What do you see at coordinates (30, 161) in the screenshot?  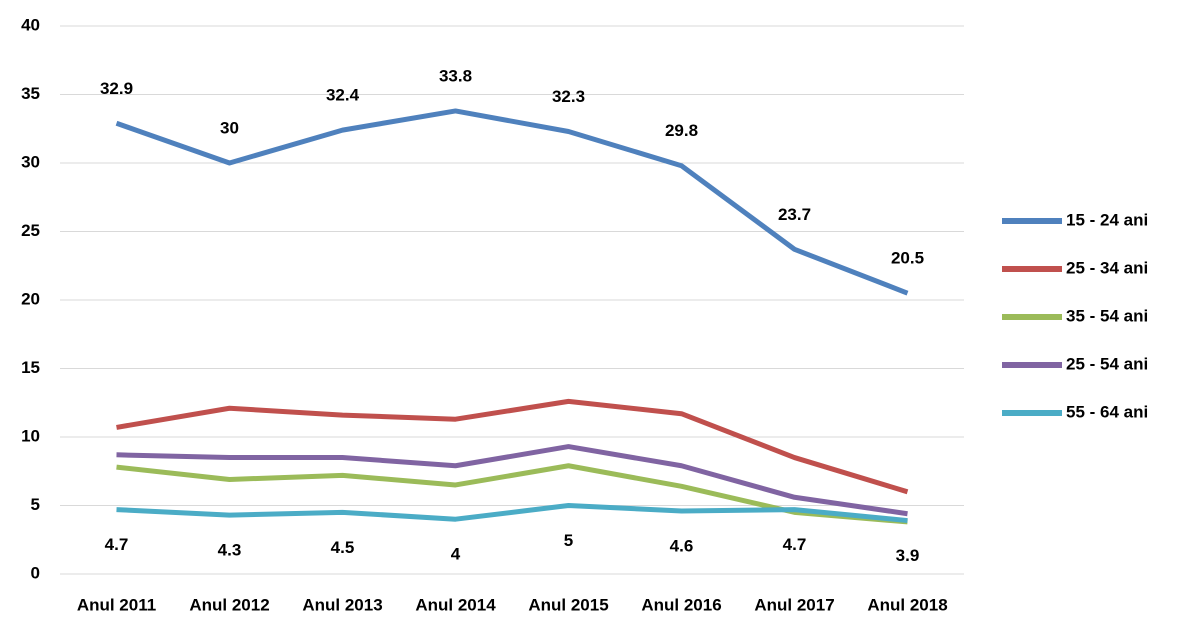 I see `y-tick-label: 30` at bounding box center [30, 161].